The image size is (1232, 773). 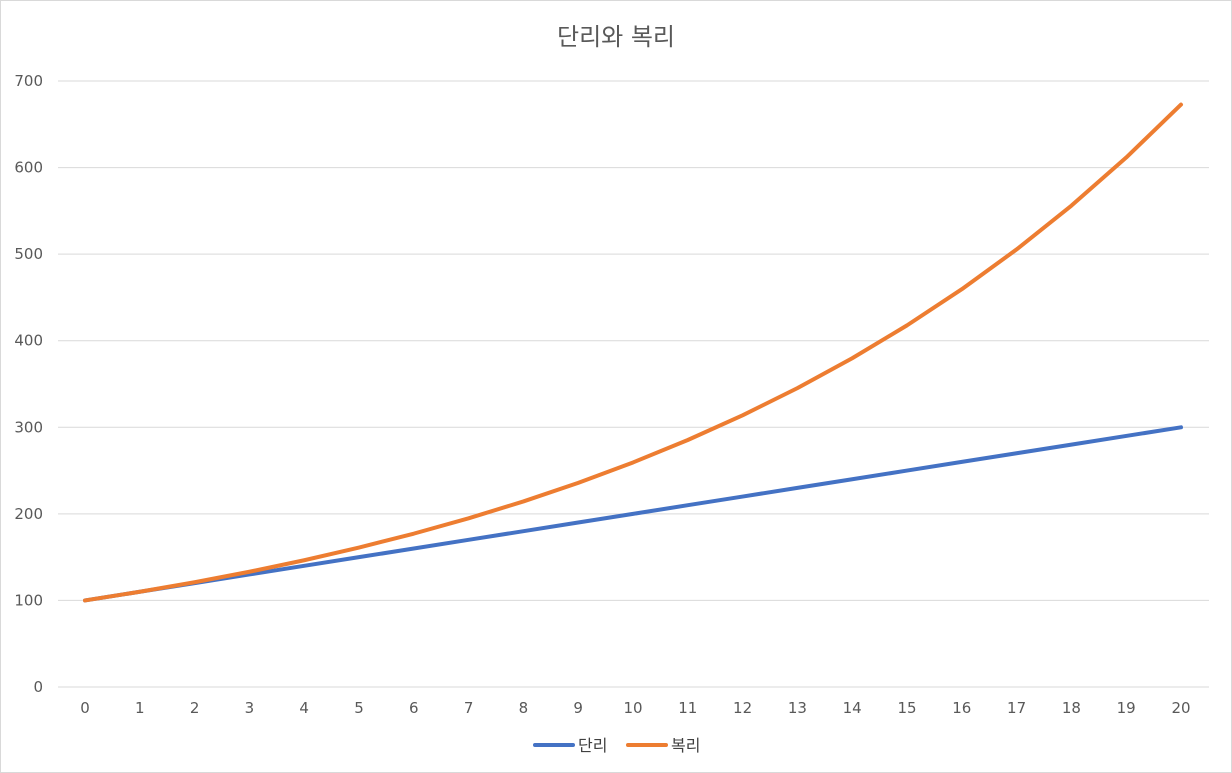 I want to click on x-tick-label: 8, so click(x=524, y=708).